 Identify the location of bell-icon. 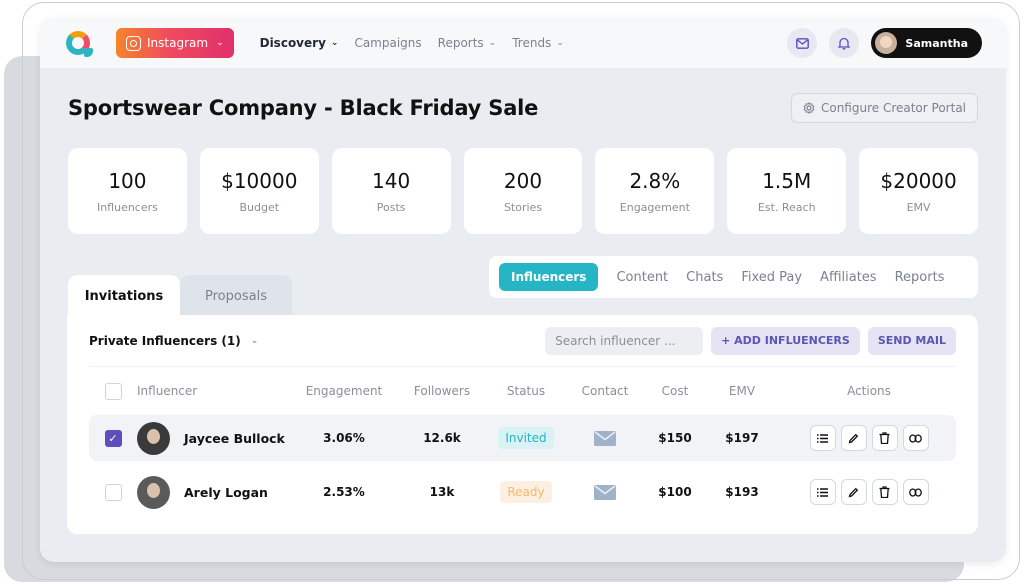
(844, 43).